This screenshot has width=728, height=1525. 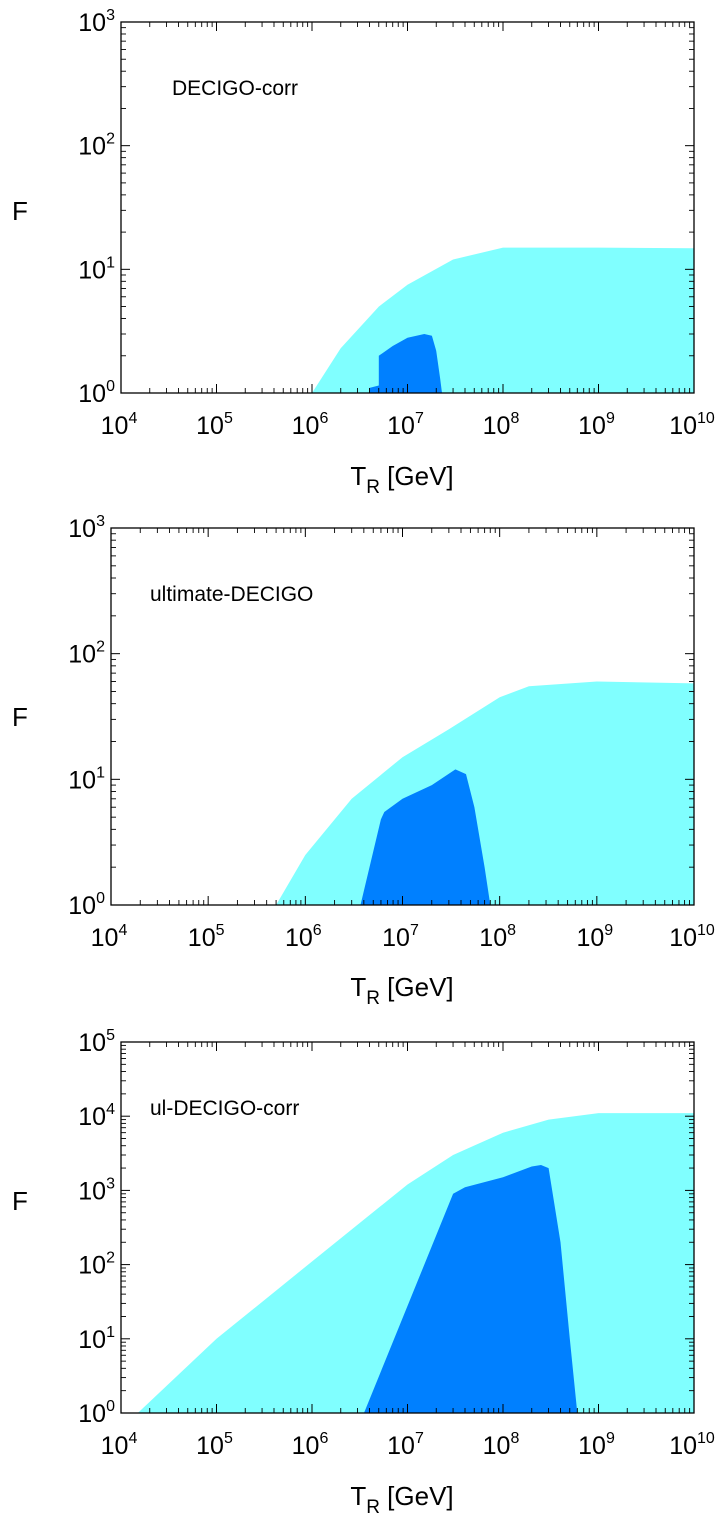 I want to click on chart-annotation: ul-DECIGO-corr, so click(x=224, y=1108).